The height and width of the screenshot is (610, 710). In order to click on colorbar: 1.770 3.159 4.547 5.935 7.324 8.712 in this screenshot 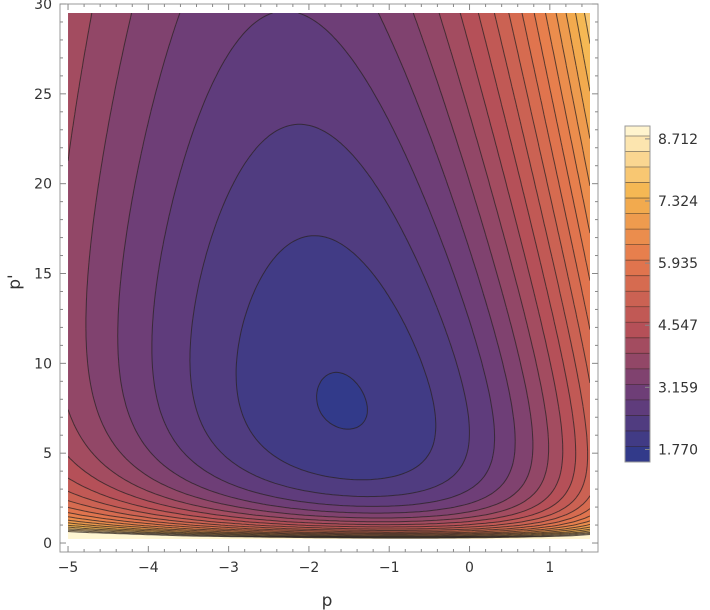, I will do `click(661, 294)`.